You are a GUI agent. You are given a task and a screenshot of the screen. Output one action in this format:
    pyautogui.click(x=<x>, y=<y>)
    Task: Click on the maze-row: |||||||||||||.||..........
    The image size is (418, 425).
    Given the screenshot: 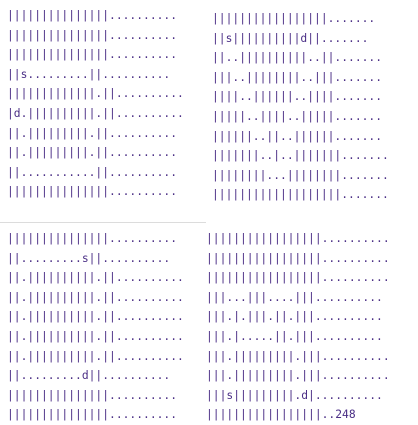 What is the action you would take?
    pyautogui.click(x=95, y=94)
    